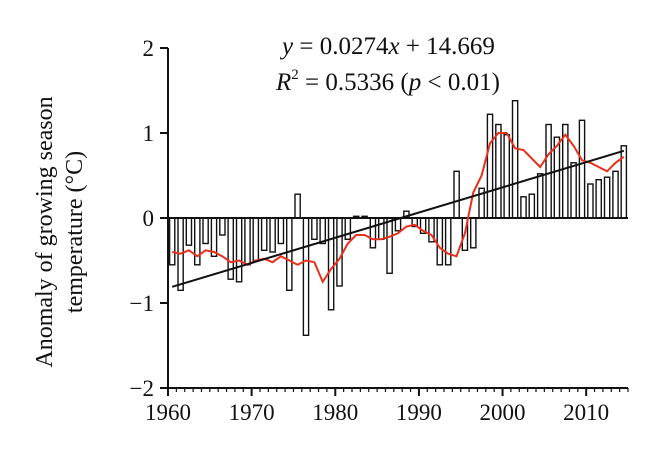 Image resolution: width=660 pixels, height=458 pixels. Describe the element at coordinates (540, 196) in the screenshot. I see `bar-2004` at that location.